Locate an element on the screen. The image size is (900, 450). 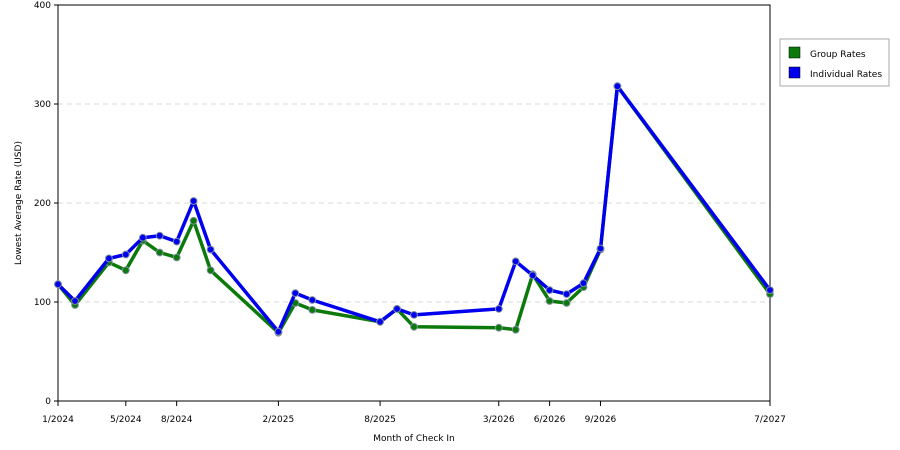
y-tick-label: 400 is located at coordinates (42, 6).